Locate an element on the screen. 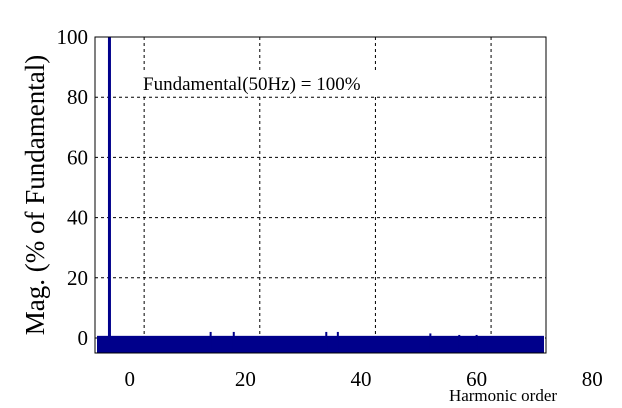 Image resolution: width=622 pixels, height=408 pixels. annotation-group: Fundamental(50Hz) = 100% is located at coordinates (276, 84).